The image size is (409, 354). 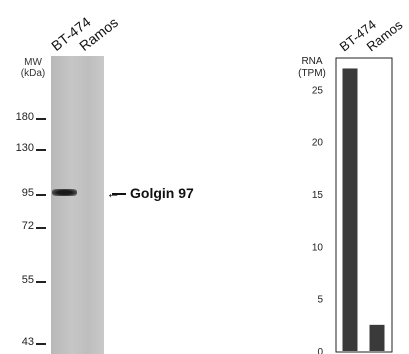 What do you see at coordinates (33, 62) in the screenshot?
I see `mw-header-line1: MW` at bounding box center [33, 62].